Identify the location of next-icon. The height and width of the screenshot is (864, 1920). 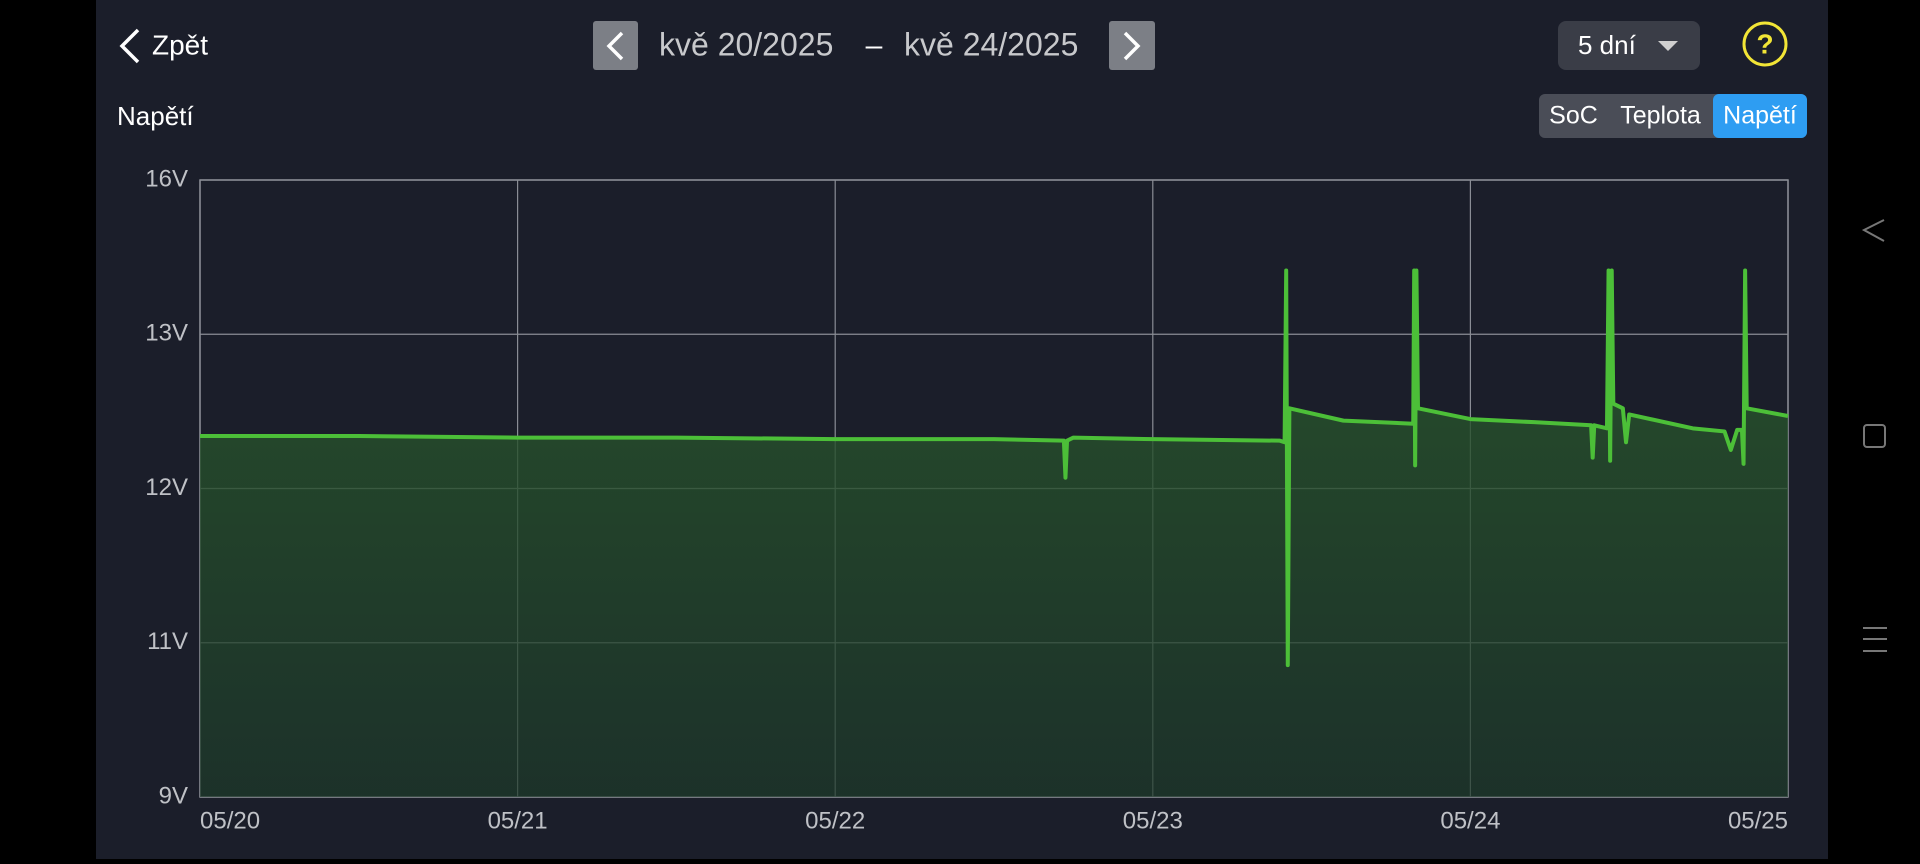
(1132, 46).